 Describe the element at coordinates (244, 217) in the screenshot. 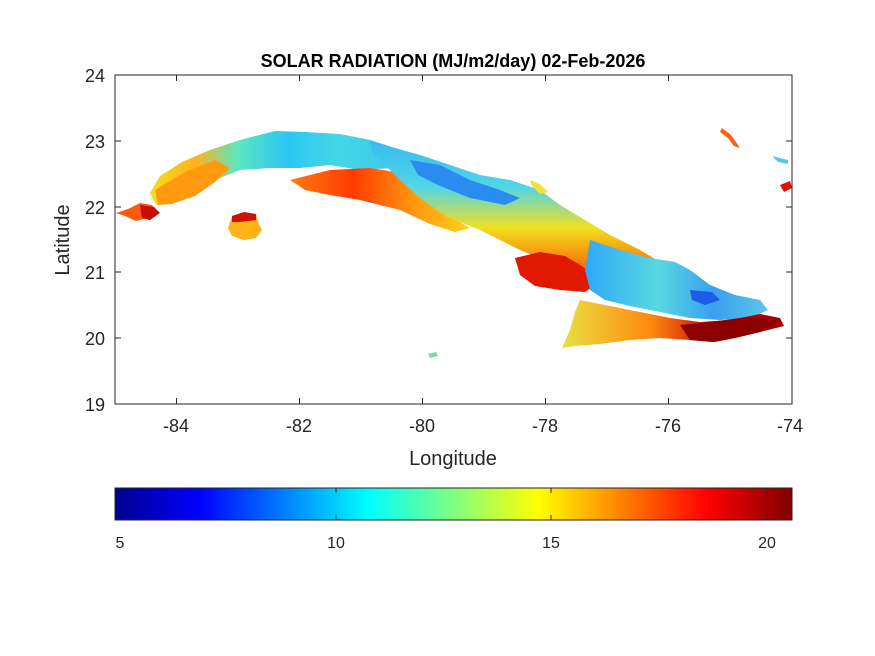

I see `isle-of-youth-north` at that location.